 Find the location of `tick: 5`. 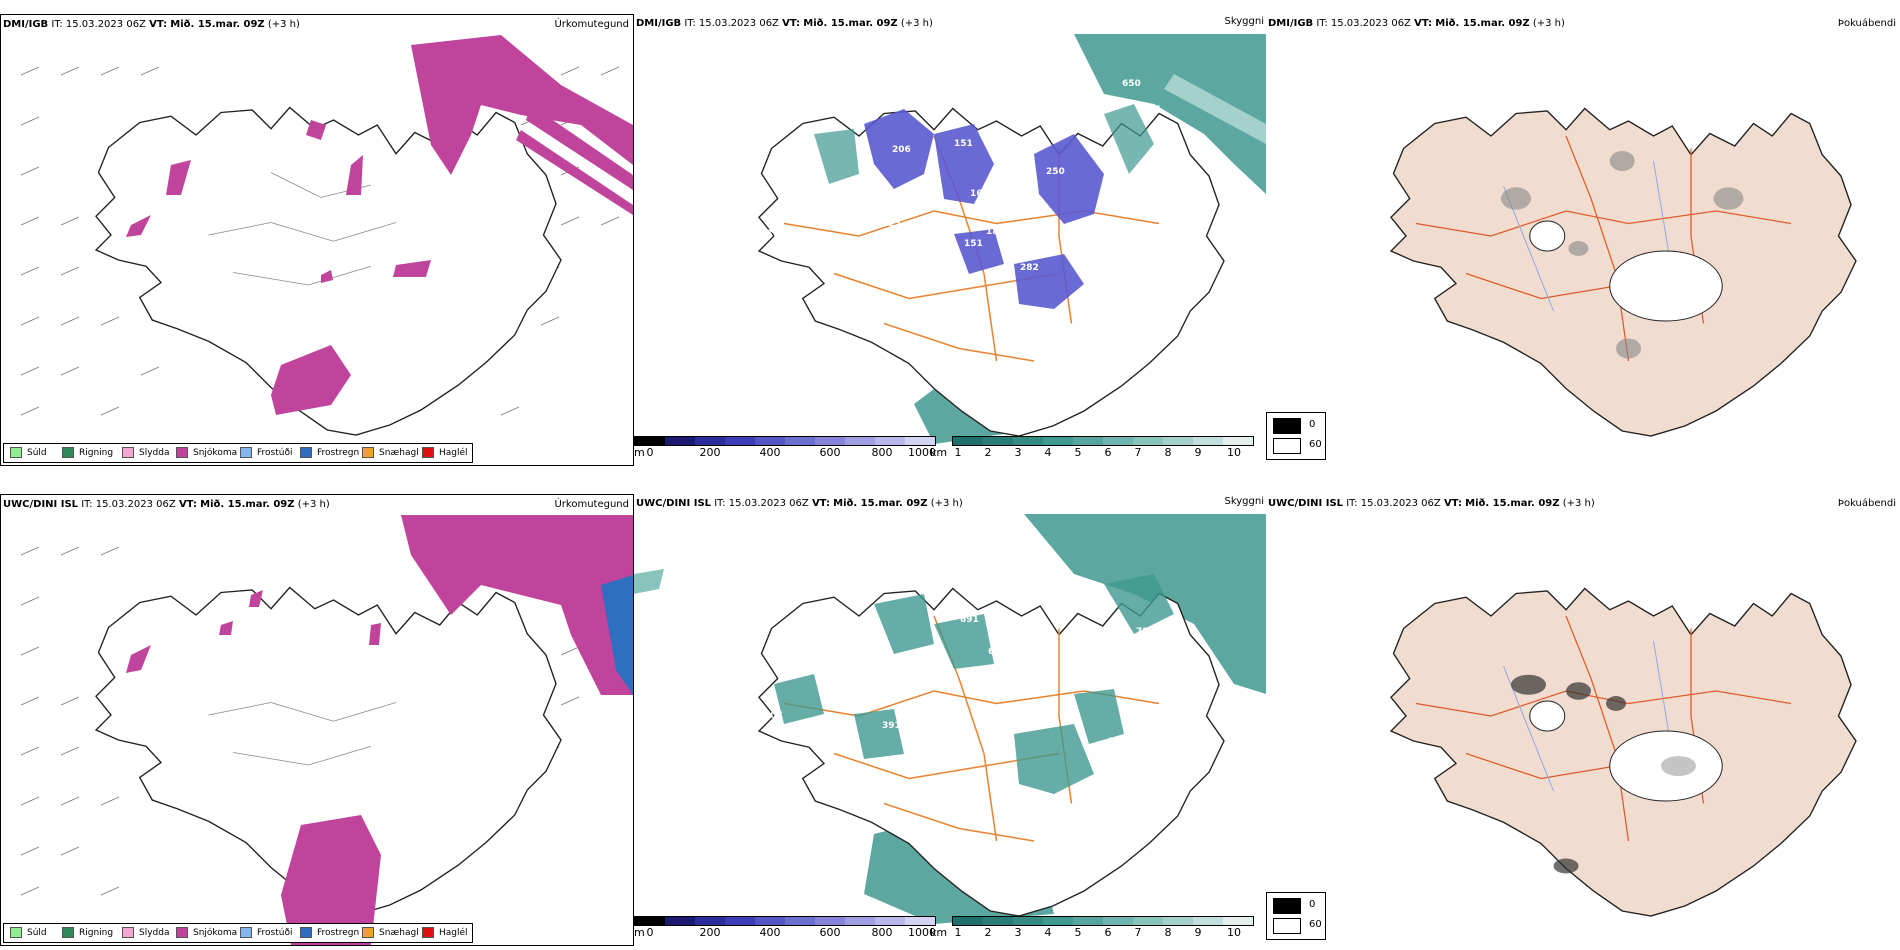

tick: 5 is located at coordinates (1078, 932).